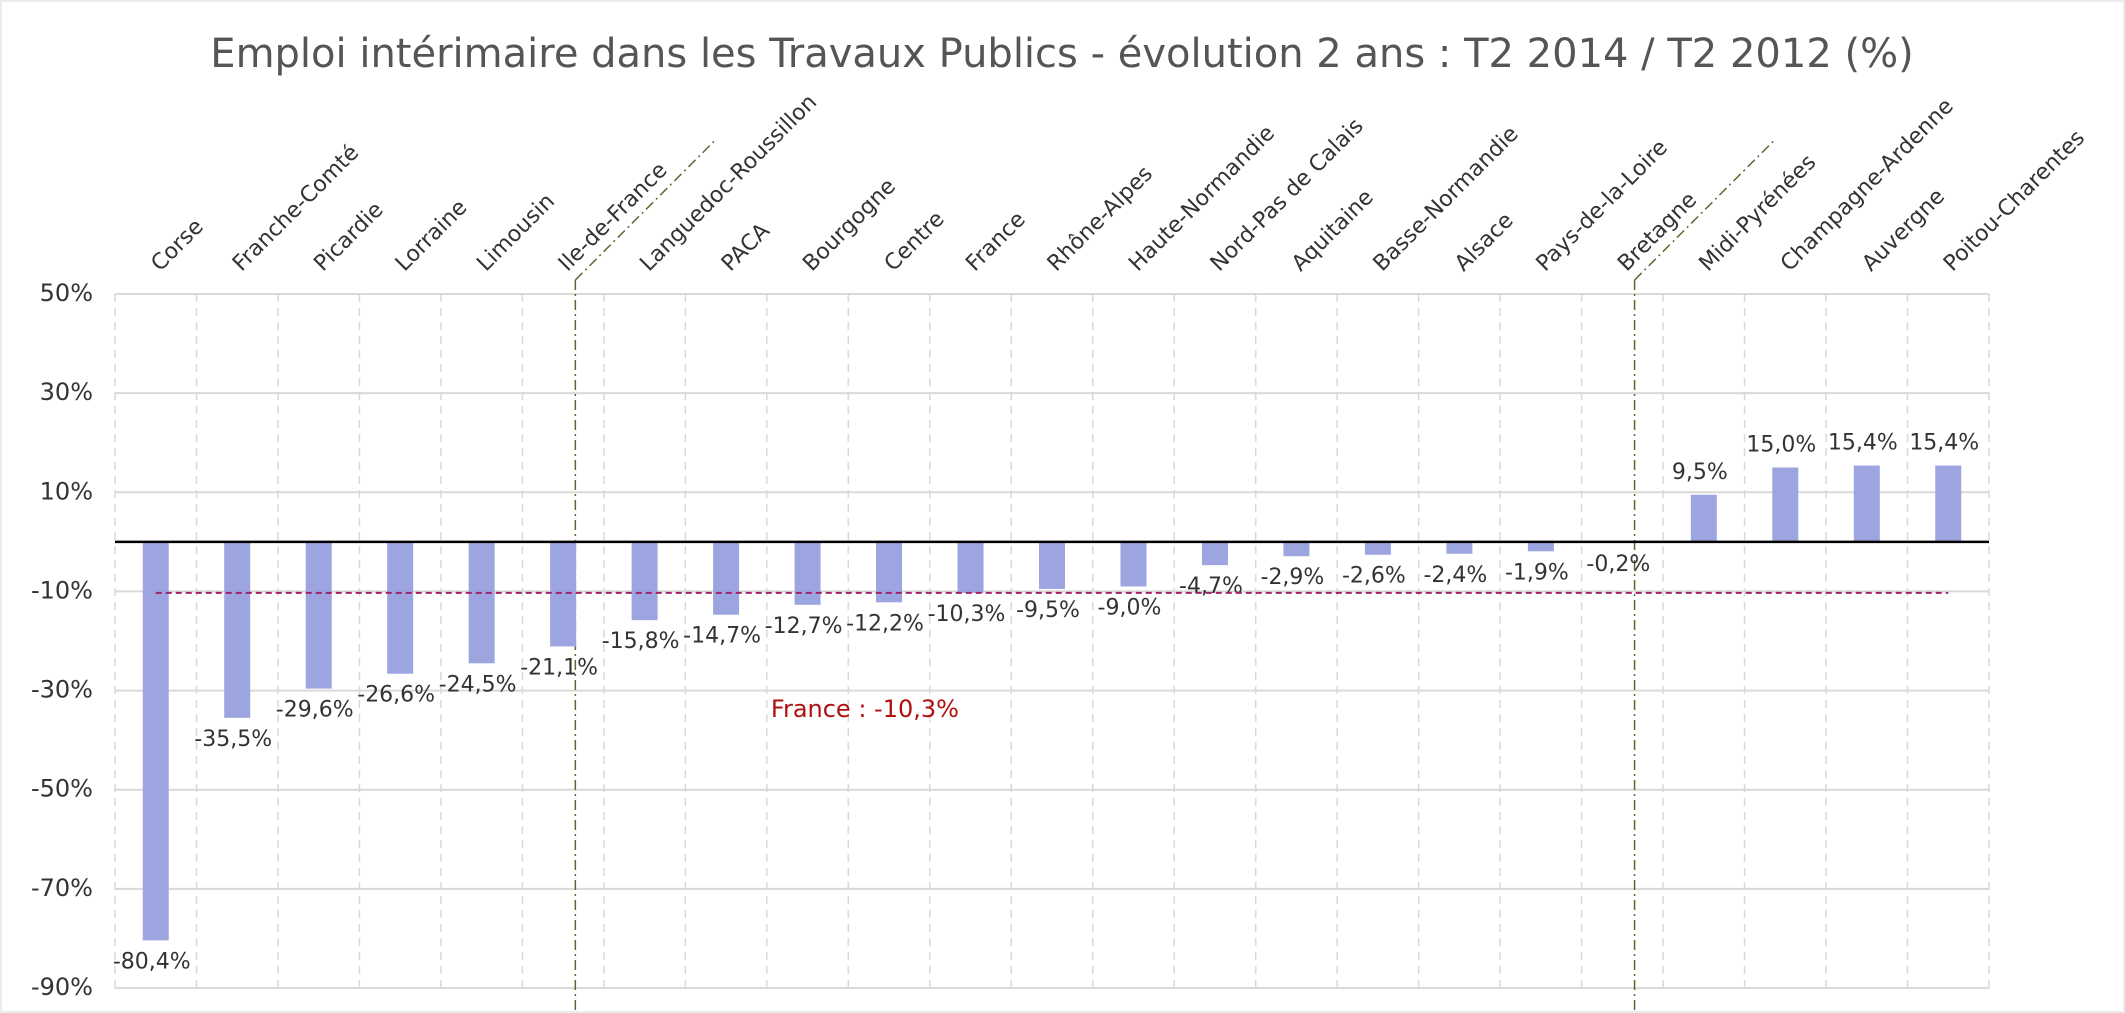  I want to click on value-label: -35,5%, so click(233, 739).